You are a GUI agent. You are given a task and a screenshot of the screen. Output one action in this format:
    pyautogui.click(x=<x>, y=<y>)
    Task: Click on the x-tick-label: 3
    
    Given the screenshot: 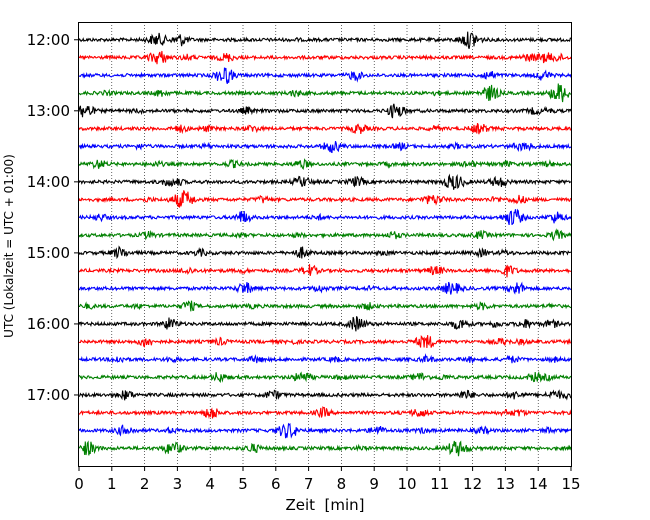 What is the action you would take?
    pyautogui.click(x=178, y=484)
    